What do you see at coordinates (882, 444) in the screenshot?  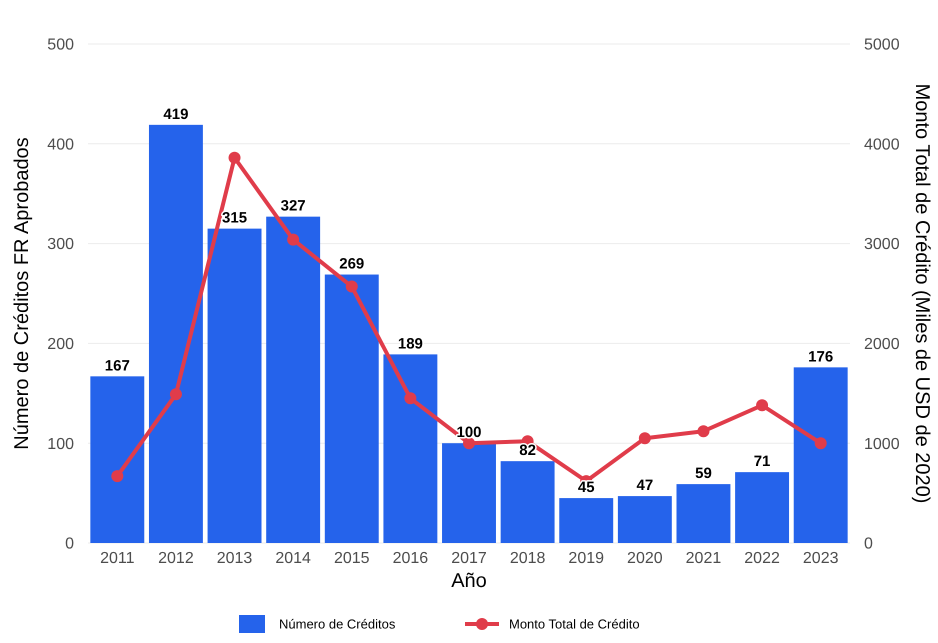 I see `y2-tick-label: 1000` at bounding box center [882, 444].